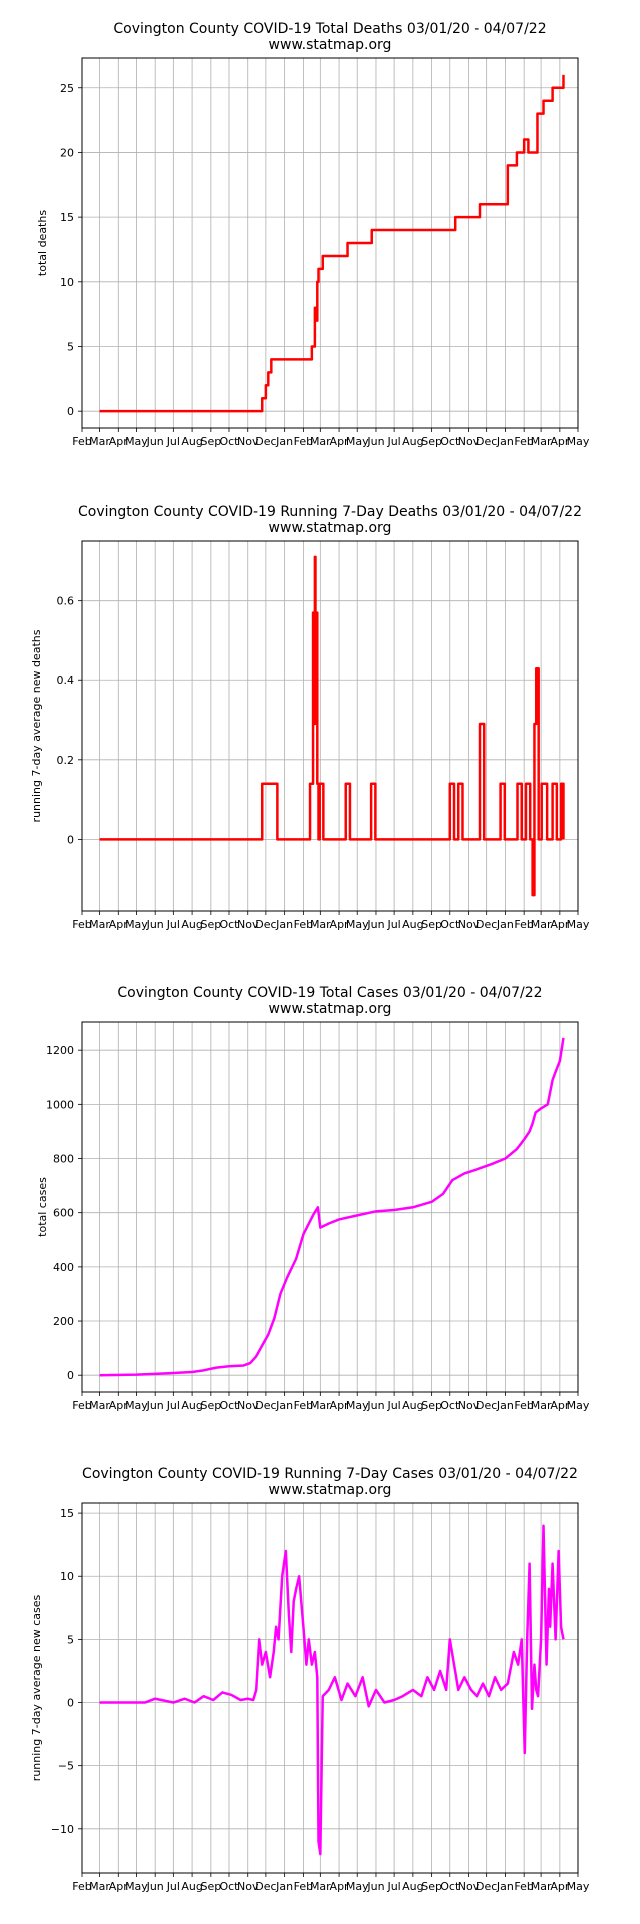 This screenshot has width=640, height=1924. Describe the element at coordinates (67, 282) in the screenshot. I see `y-tick-label: 10` at that location.